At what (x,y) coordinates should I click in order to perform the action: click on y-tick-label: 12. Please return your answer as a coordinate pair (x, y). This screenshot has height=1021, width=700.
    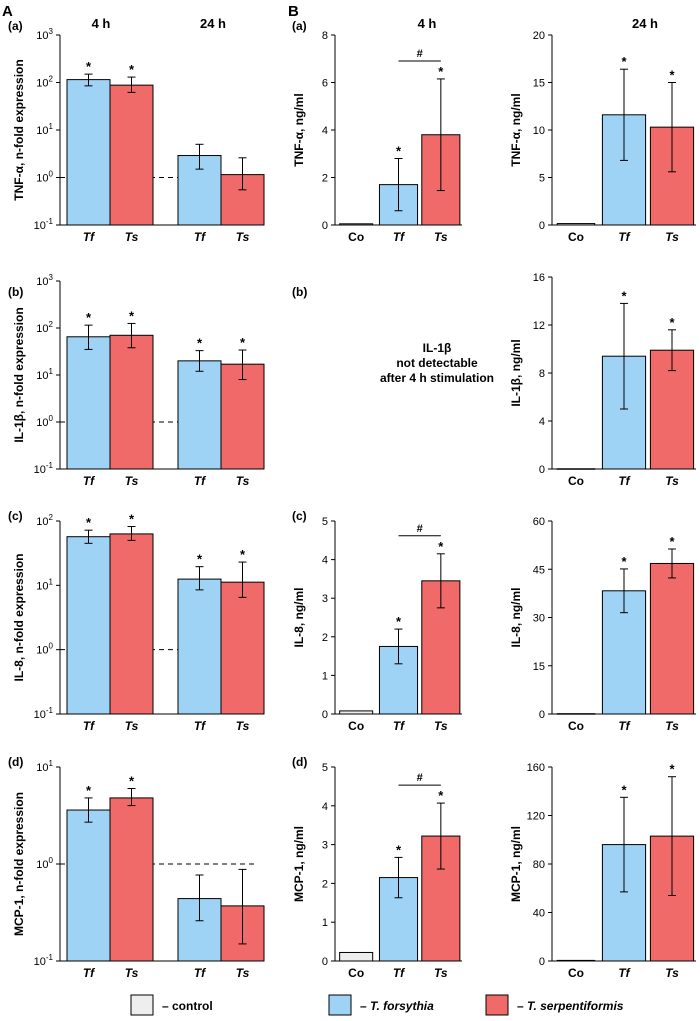
    Looking at the image, I should click on (539, 326).